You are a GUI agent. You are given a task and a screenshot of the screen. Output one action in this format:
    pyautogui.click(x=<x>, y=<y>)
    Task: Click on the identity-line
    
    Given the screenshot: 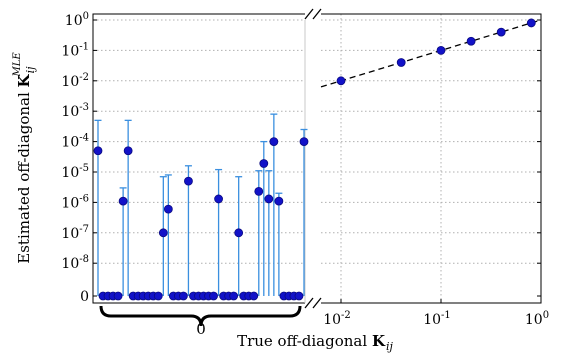 What is the action you would take?
    pyautogui.click(x=431, y=53)
    